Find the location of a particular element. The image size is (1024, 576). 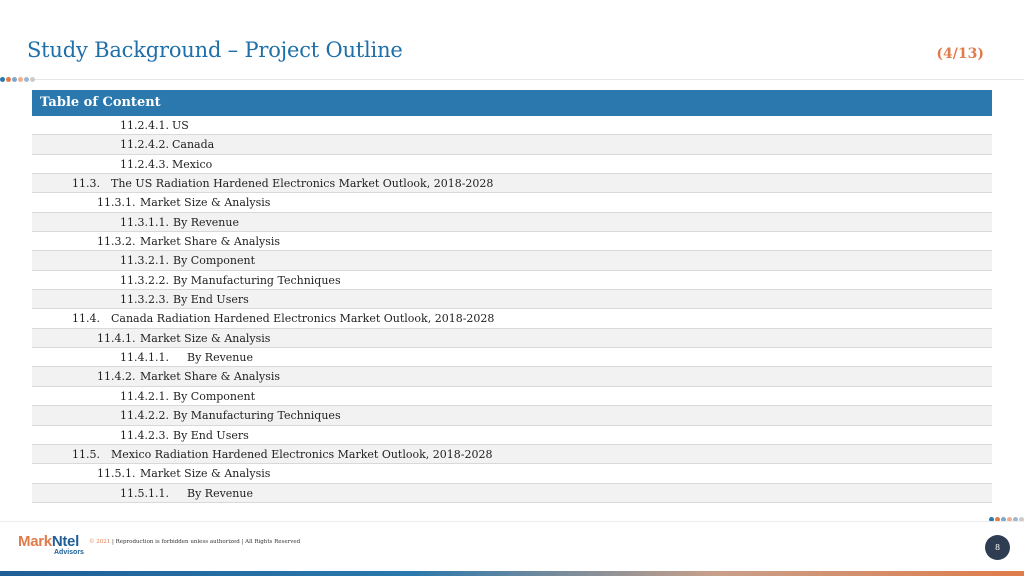

toc-row-number: 11.5. is located at coordinates (86, 454).